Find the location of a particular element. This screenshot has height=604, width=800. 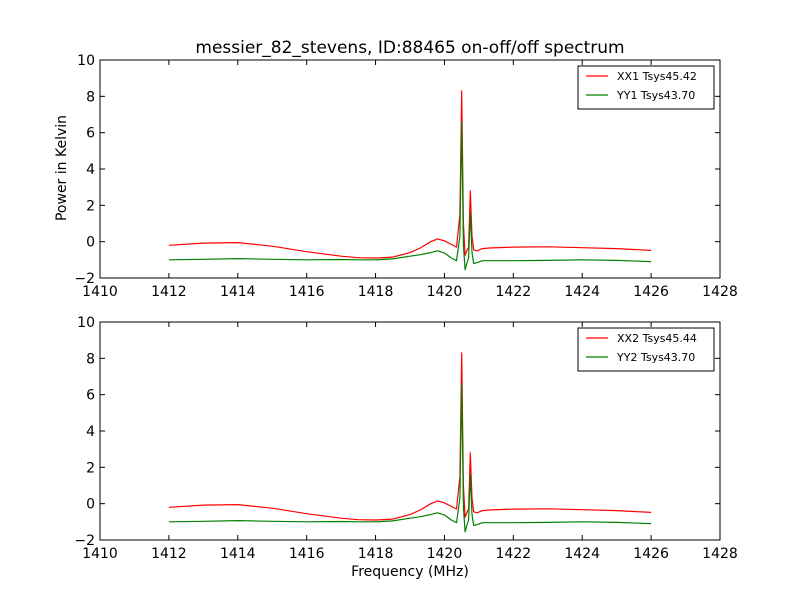

legend-label: XX1 Tsys45.42 is located at coordinates (657, 76).